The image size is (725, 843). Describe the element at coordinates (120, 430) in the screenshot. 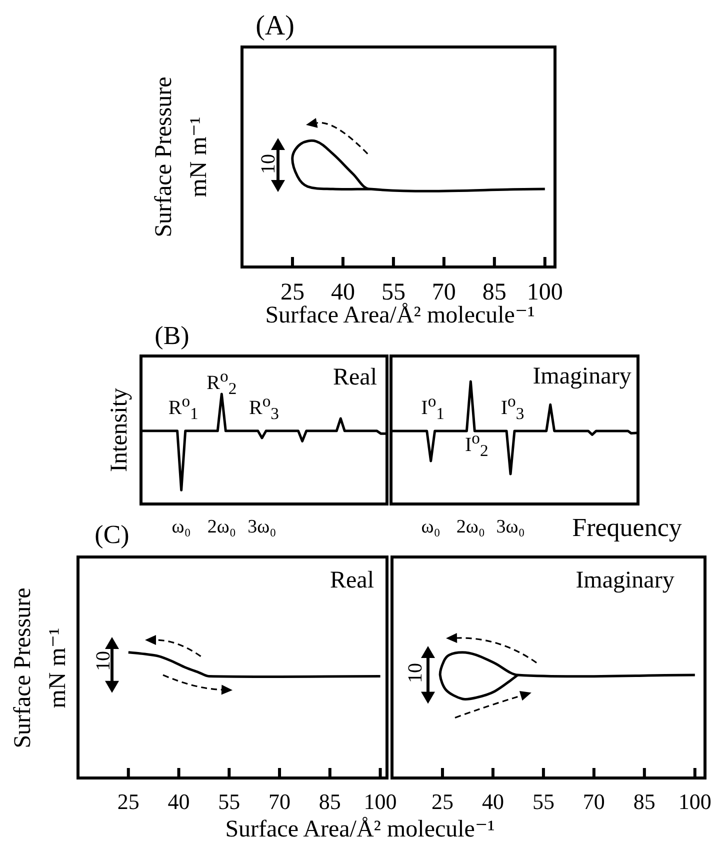

I see `y-axis-title: Intensity` at that location.